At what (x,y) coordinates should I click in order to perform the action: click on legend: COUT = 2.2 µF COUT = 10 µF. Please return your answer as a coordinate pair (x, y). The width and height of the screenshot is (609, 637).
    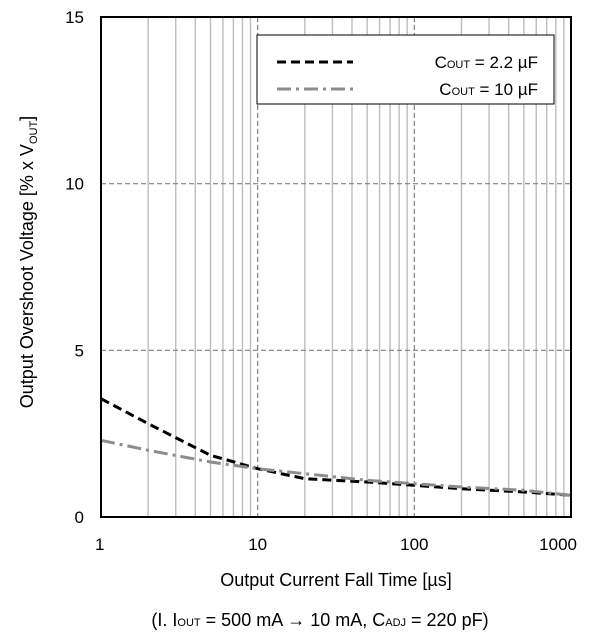
    Looking at the image, I should click on (405, 69).